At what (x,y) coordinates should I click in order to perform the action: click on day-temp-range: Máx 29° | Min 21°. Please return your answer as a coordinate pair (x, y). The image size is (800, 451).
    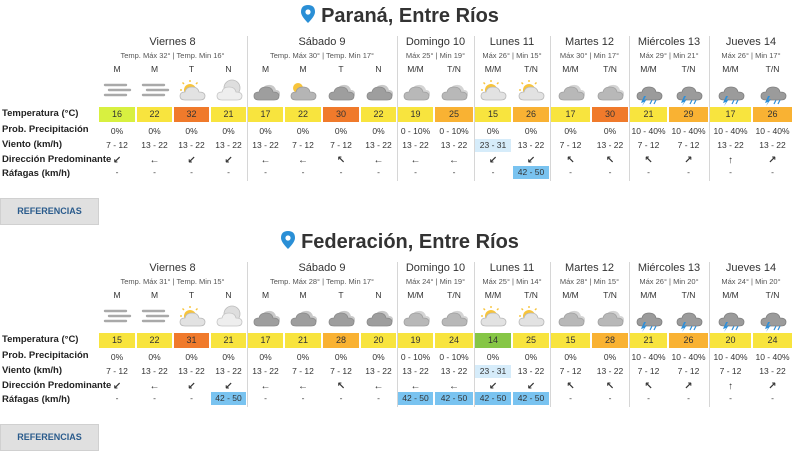
    Looking at the image, I should click on (669, 55).